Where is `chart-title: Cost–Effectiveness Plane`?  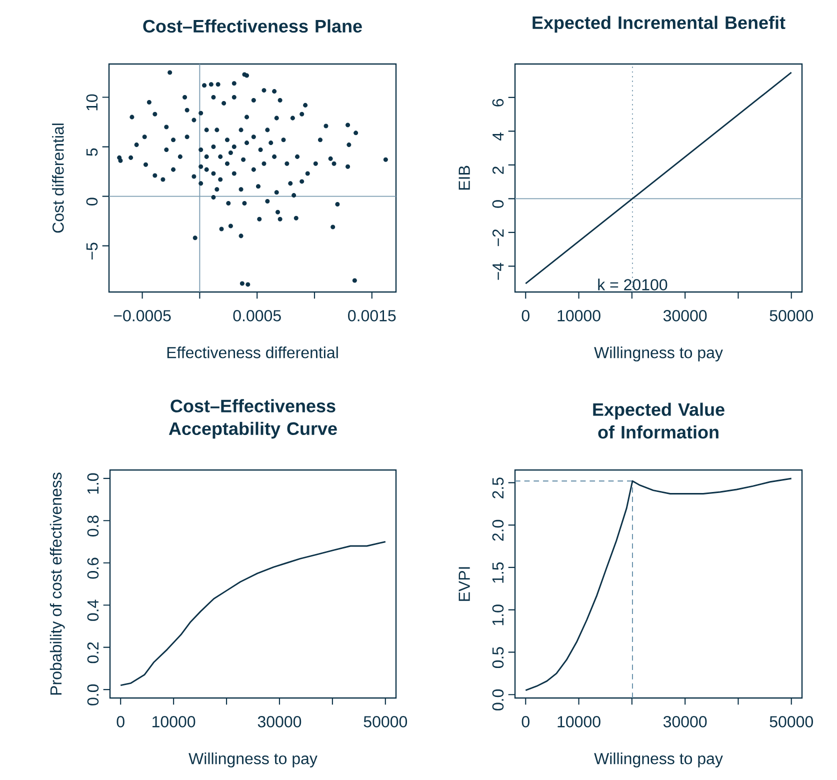
chart-title: Cost–Effectiveness Plane is located at coordinates (252, 26).